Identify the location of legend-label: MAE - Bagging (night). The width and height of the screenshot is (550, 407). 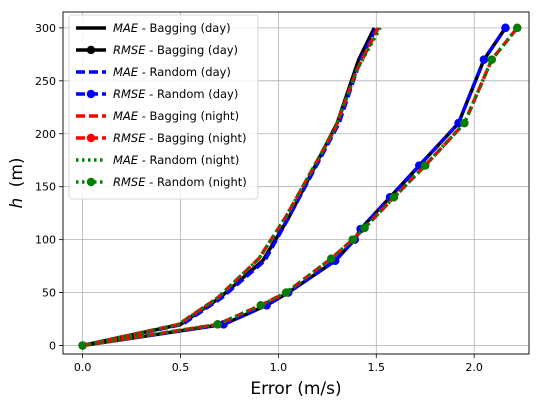
(176, 116).